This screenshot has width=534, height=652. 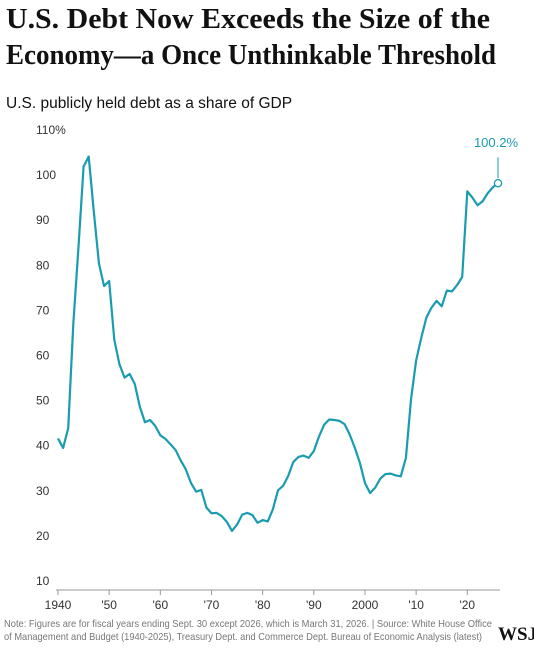 What do you see at coordinates (516, 634) in the screenshot?
I see `logo: WSJ` at bounding box center [516, 634].